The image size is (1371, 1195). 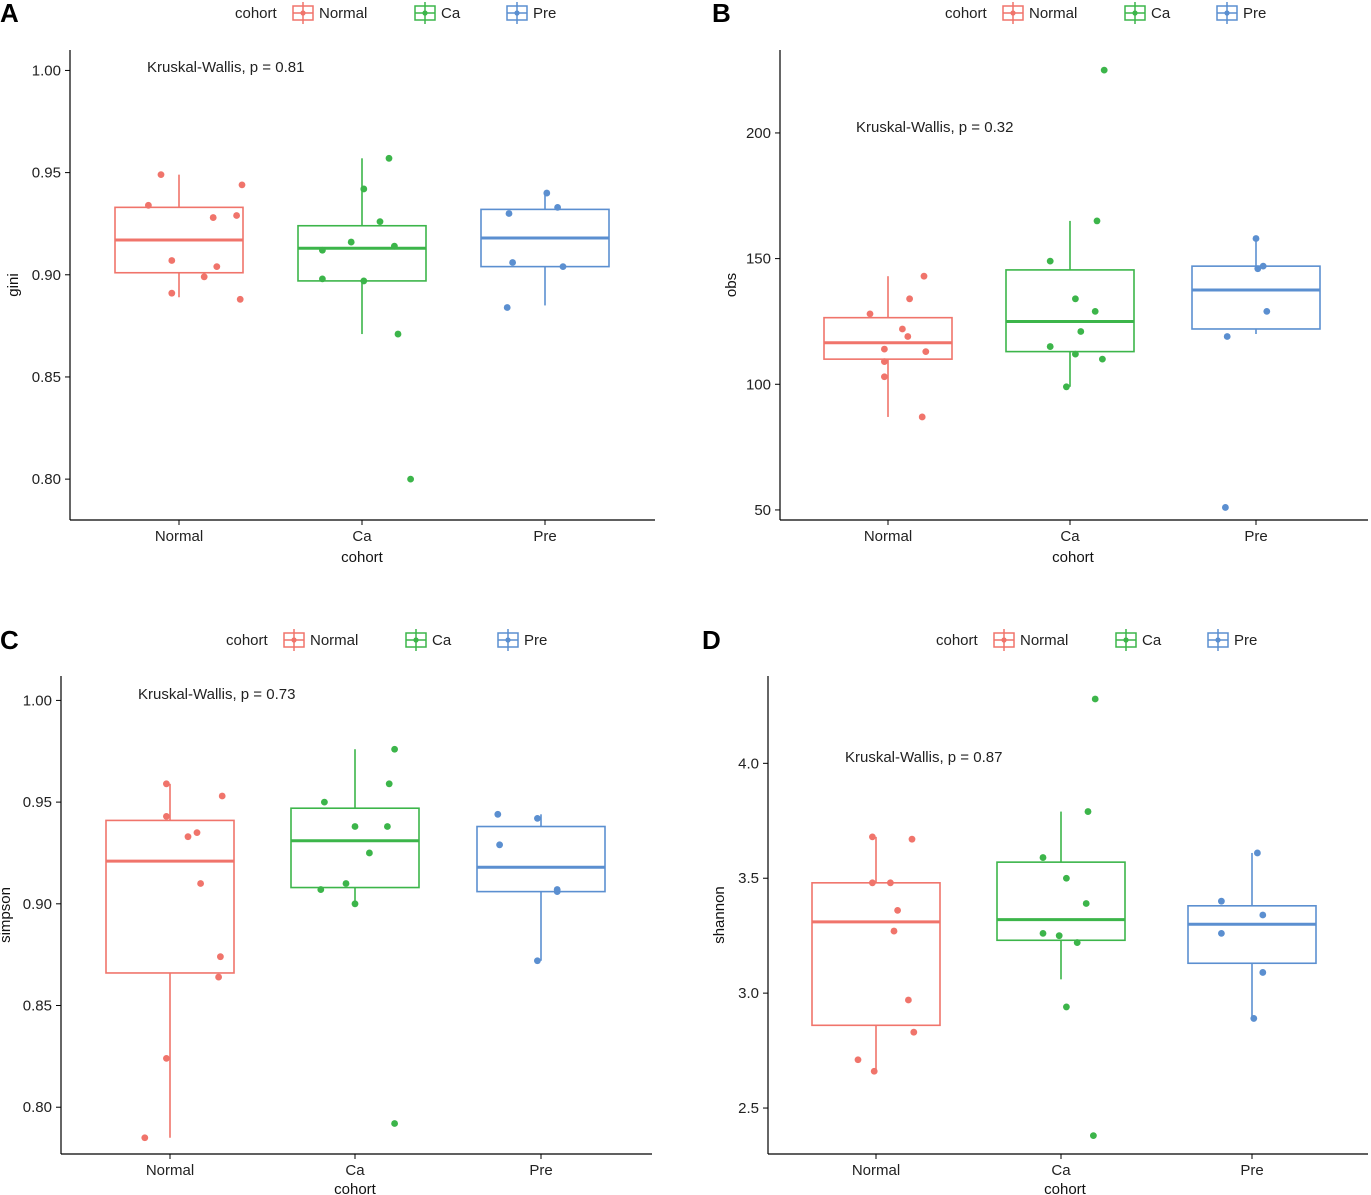 What do you see at coordinates (355, 1188) in the screenshot?
I see `x-axis-title: cohort` at bounding box center [355, 1188].